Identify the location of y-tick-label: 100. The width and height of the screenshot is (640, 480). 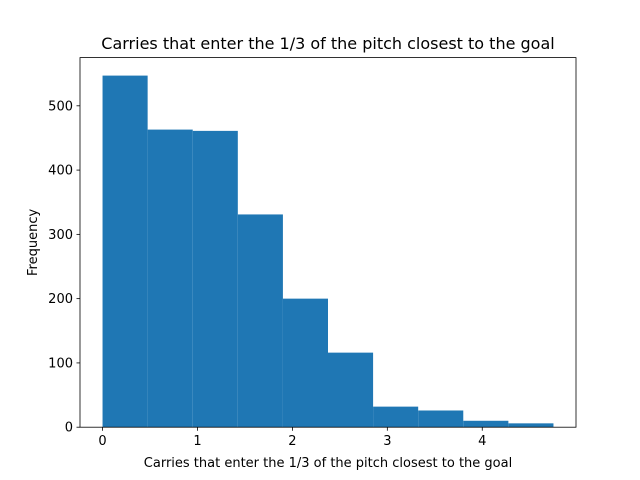
(60, 363).